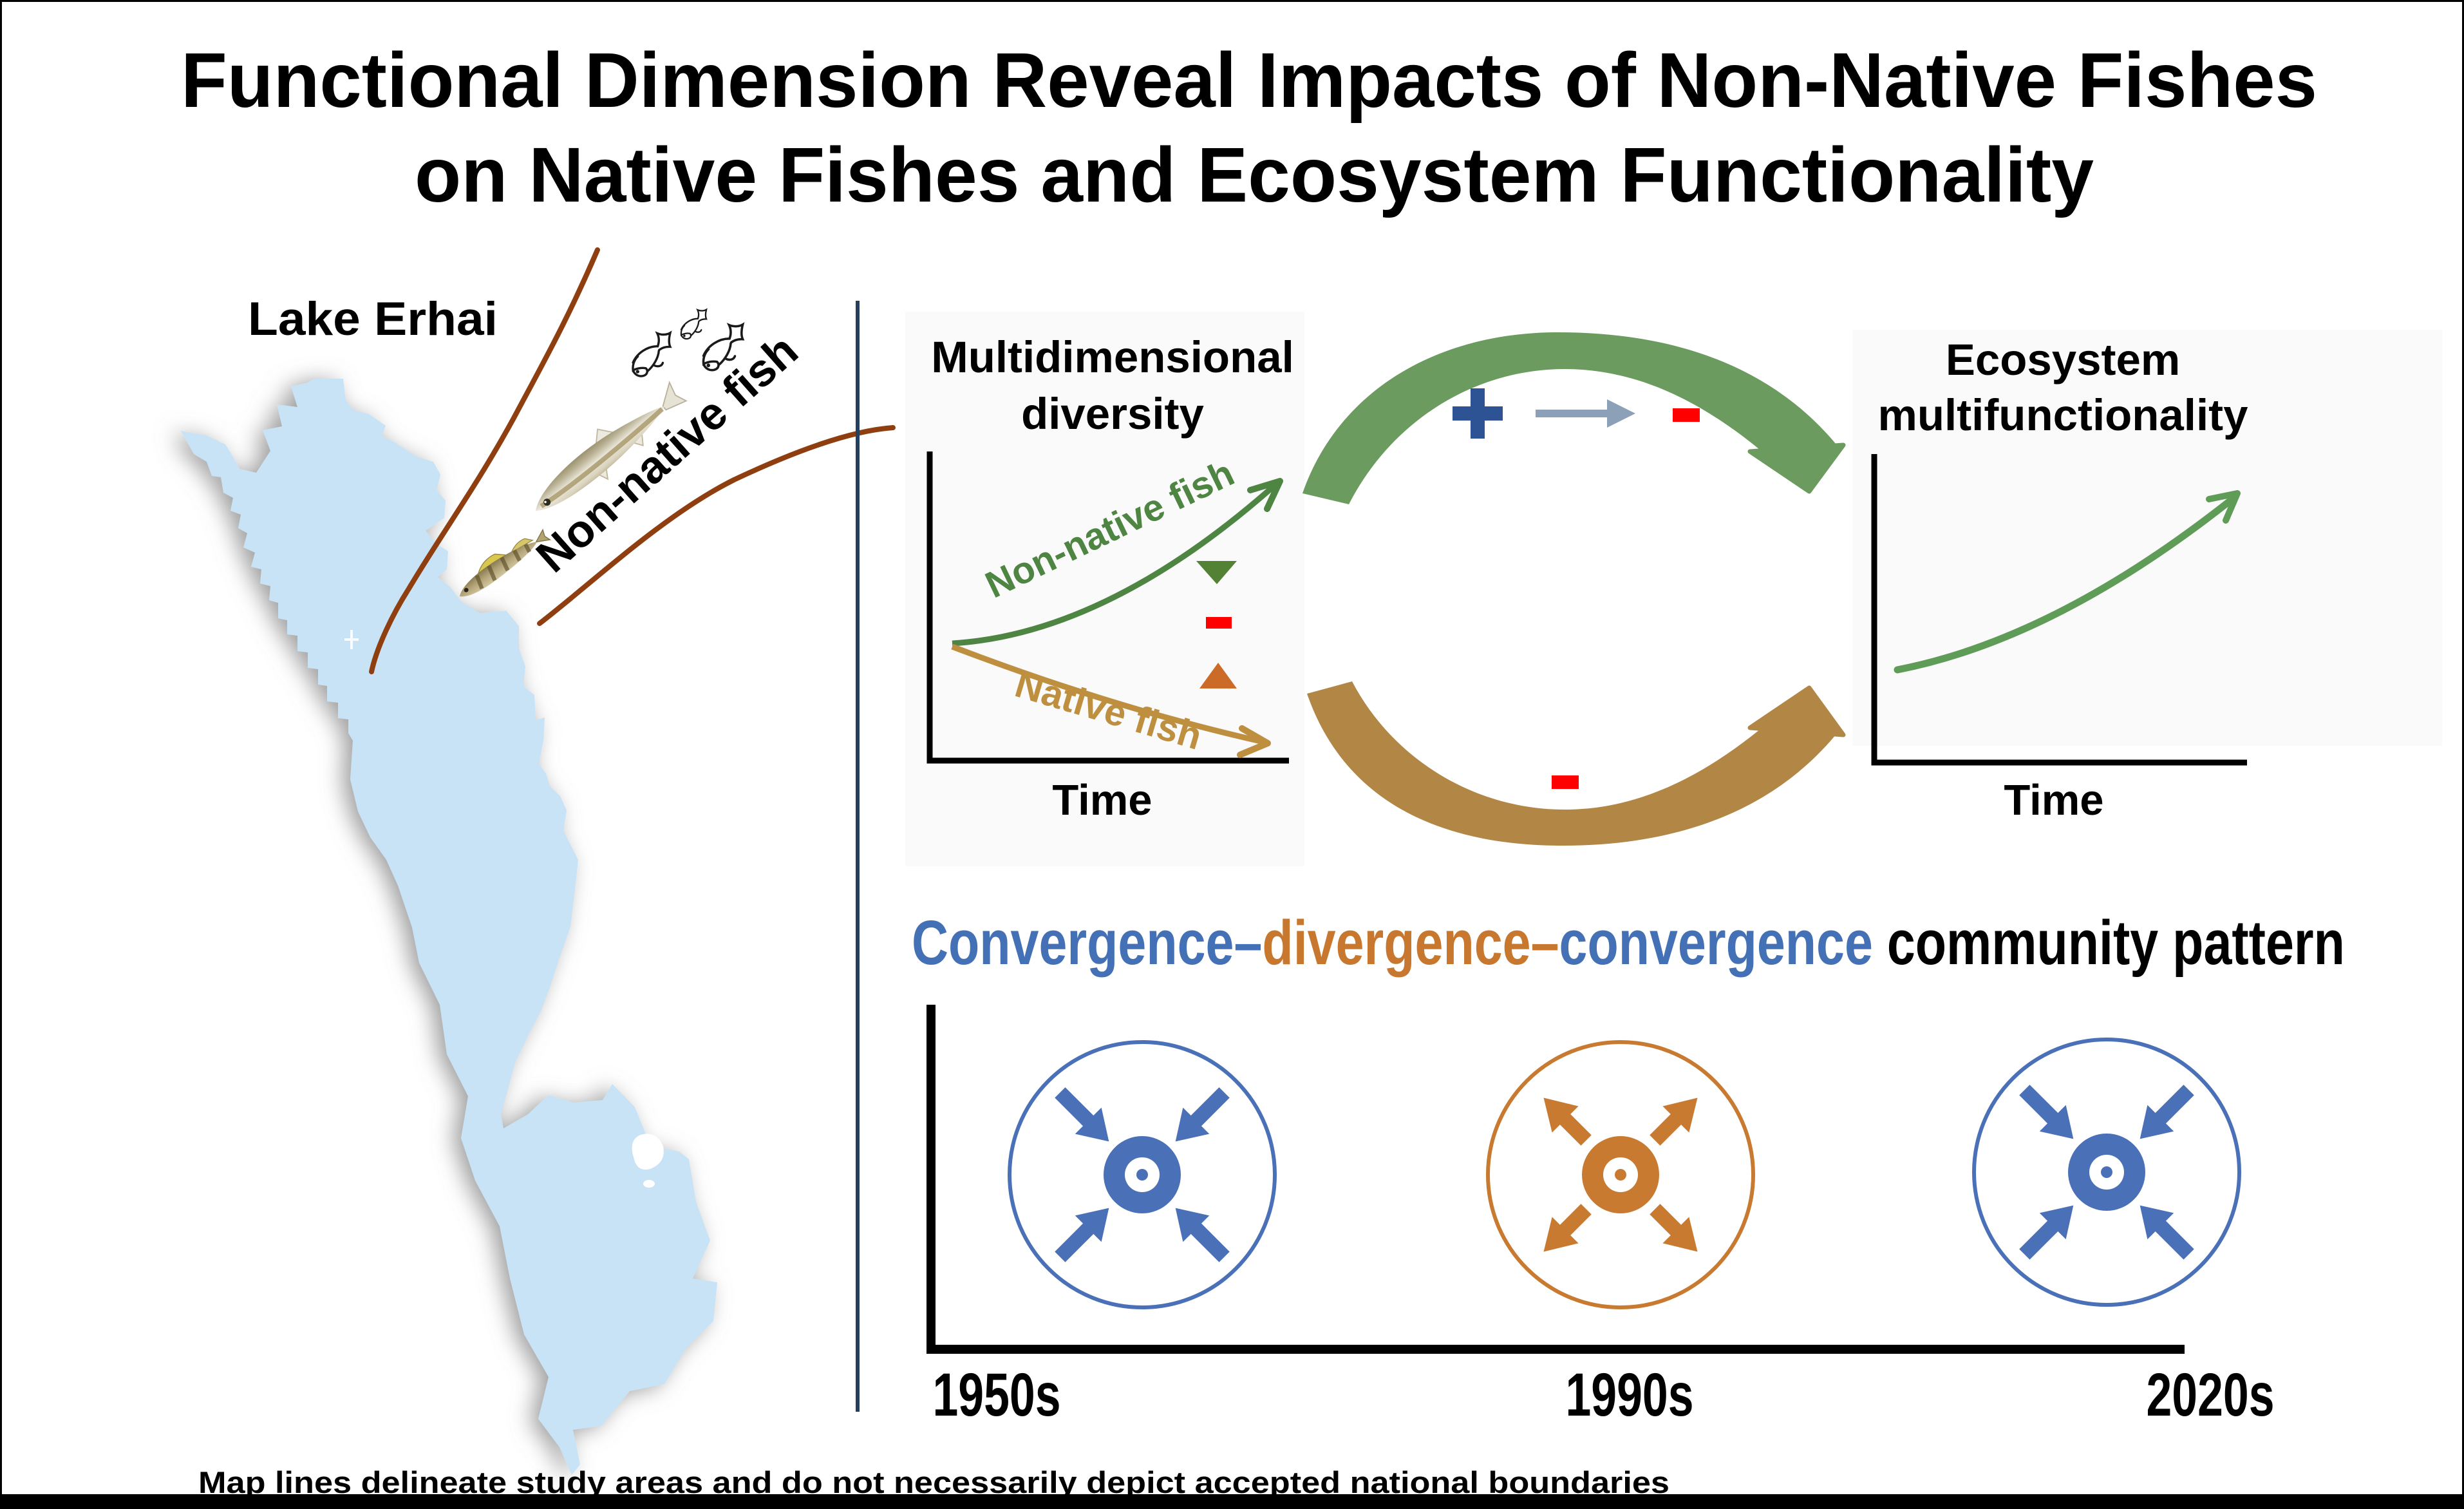 This screenshot has height=1509, width=2464. I want to click on svg-text: Lake Erhai, so click(373, 319).